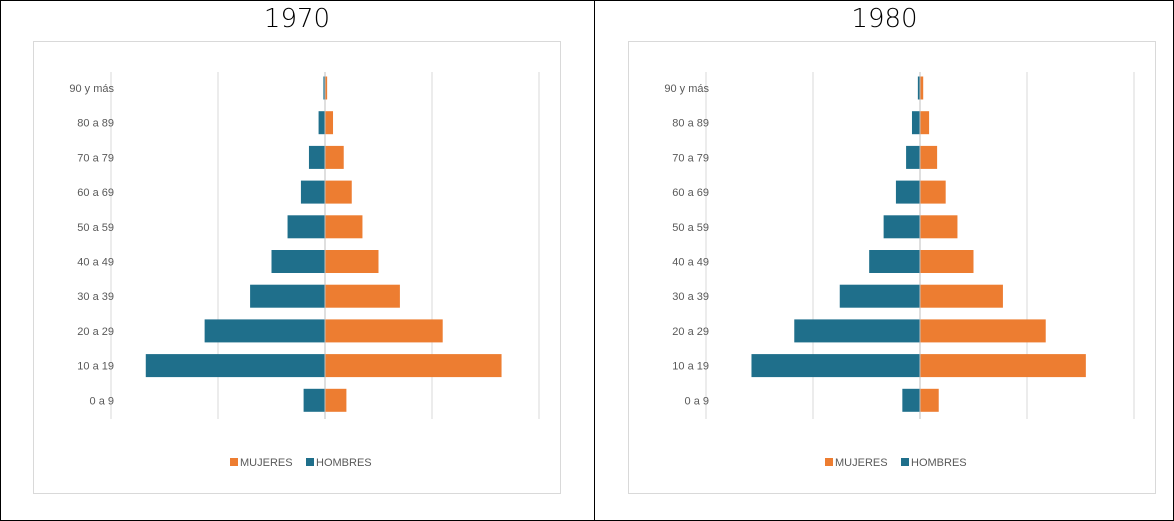 Image resolution: width=1174 pixels, height=521 pixels. Describe the element at coordinates (594, 260) in the screenshot. I see `panel-divider` at that location.